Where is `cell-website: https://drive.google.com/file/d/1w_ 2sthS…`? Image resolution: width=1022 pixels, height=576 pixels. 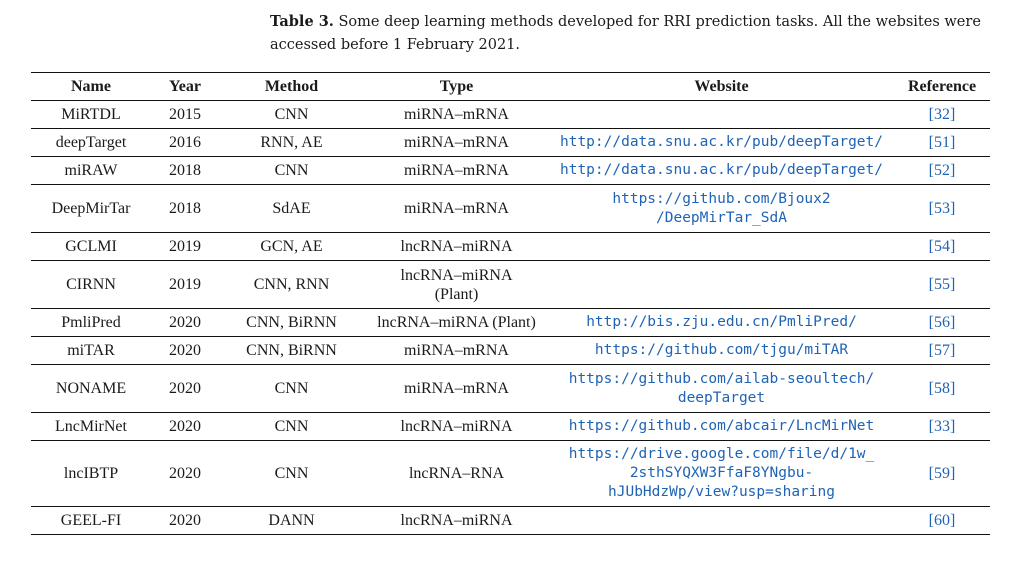
cell-website: https://drive.google.com/file/d/1w_ 2sthS… is located at coordinates (721, 473).